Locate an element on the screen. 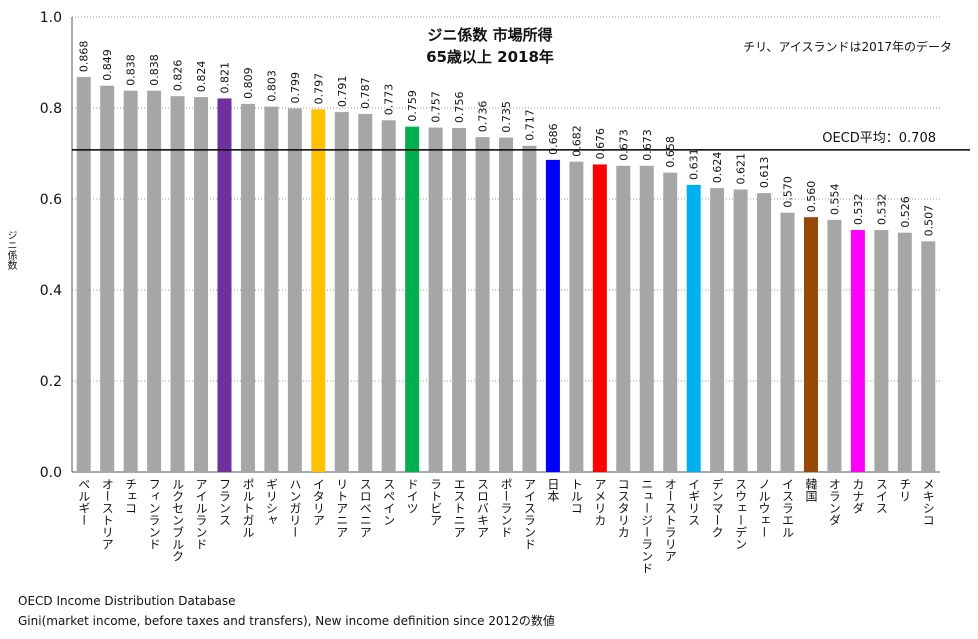  value-label: 0.868 is located at coordinates (84, 57).